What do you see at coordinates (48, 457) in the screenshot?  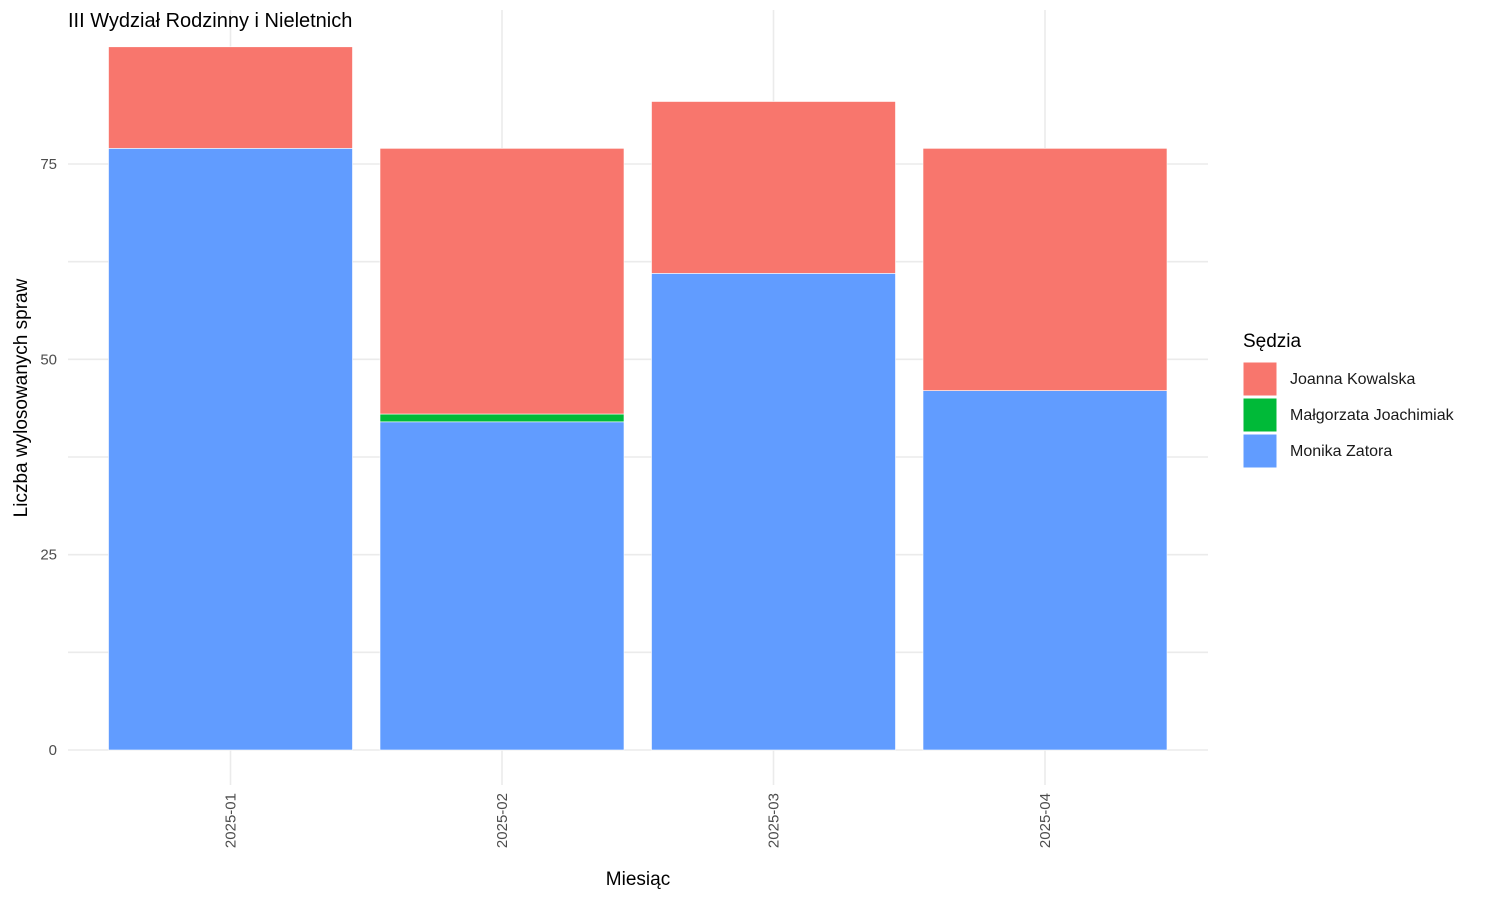 I see `y-axis-ticks: 0 25 50 75` at bounding box center [48, 457].